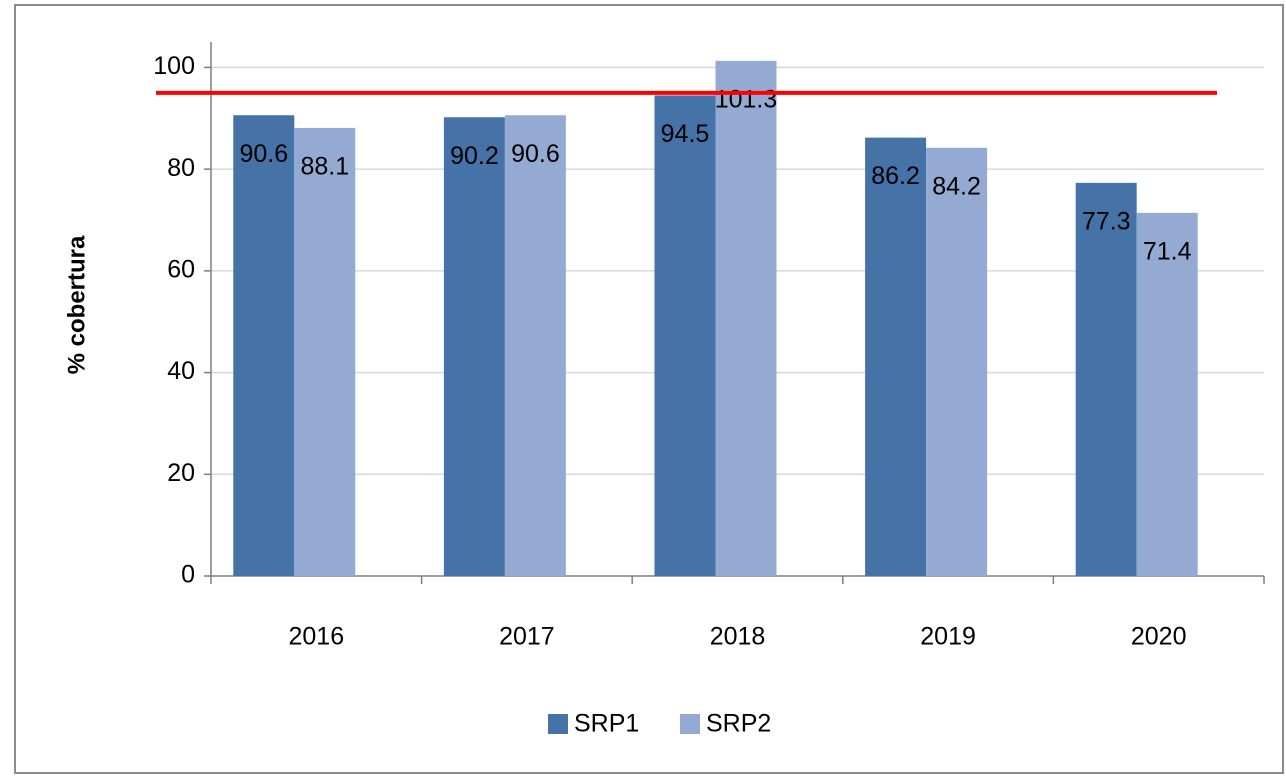 This screenshot has height=778, width=1286. I want to click on x-tick-label: 2016, so click(316, 637).